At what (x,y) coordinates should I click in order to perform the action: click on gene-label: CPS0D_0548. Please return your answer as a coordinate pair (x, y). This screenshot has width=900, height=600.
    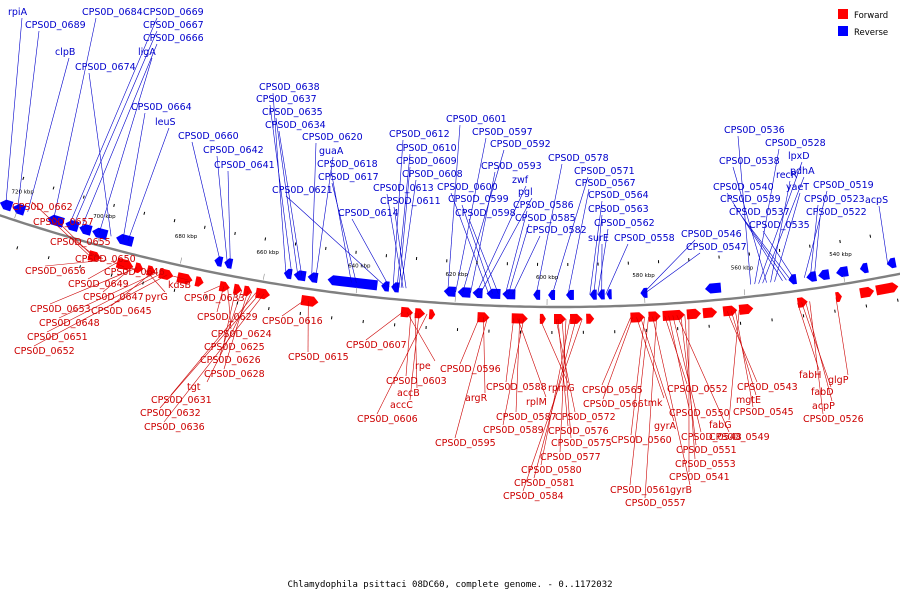
    Looking at the image, I should click on (711, 437).